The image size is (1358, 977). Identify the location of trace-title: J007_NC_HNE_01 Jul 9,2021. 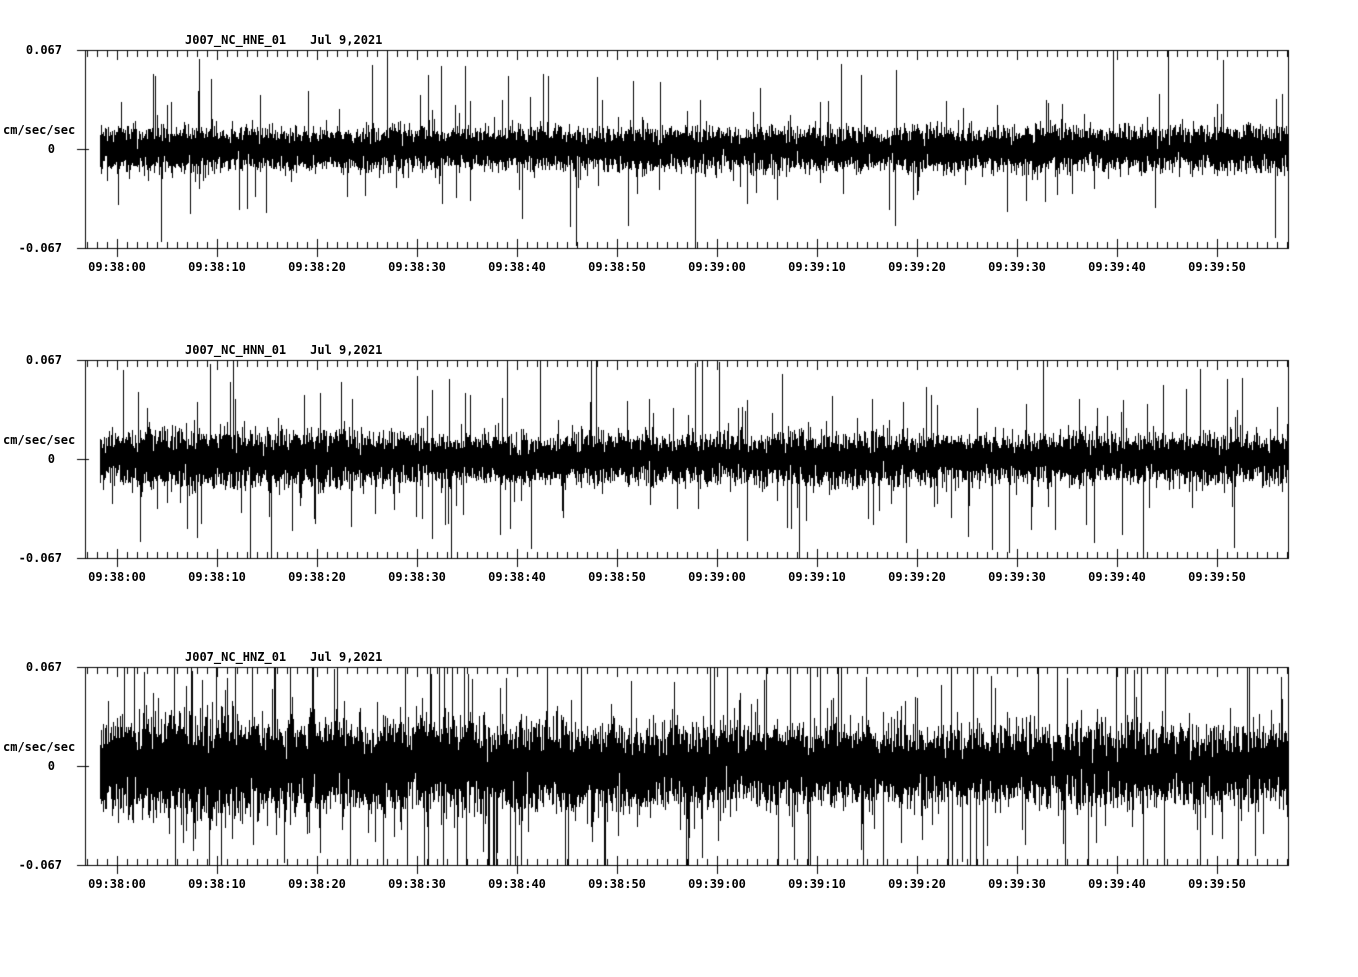
(283, 40).